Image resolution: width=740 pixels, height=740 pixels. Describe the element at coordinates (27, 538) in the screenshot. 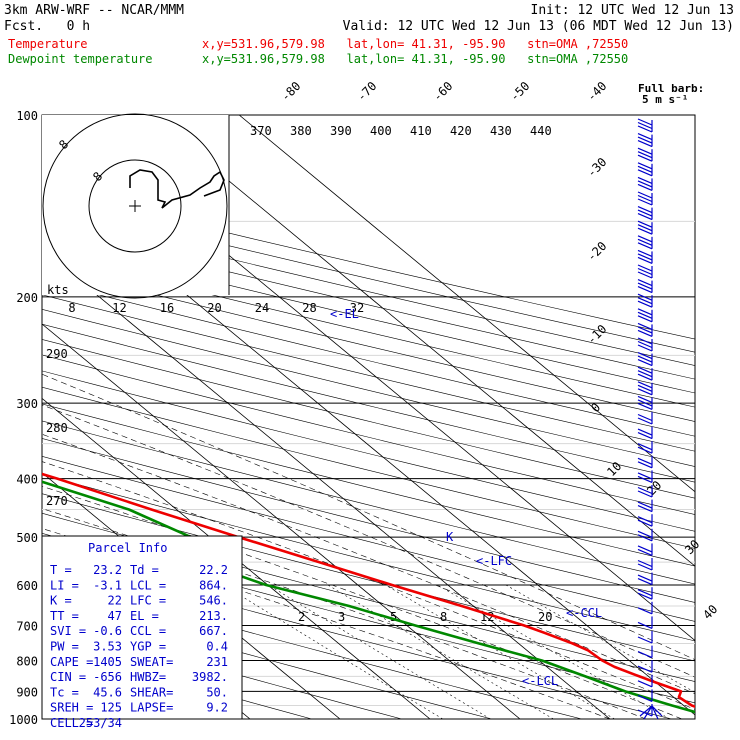

I see `pressure-tick-label: 500` at that location.